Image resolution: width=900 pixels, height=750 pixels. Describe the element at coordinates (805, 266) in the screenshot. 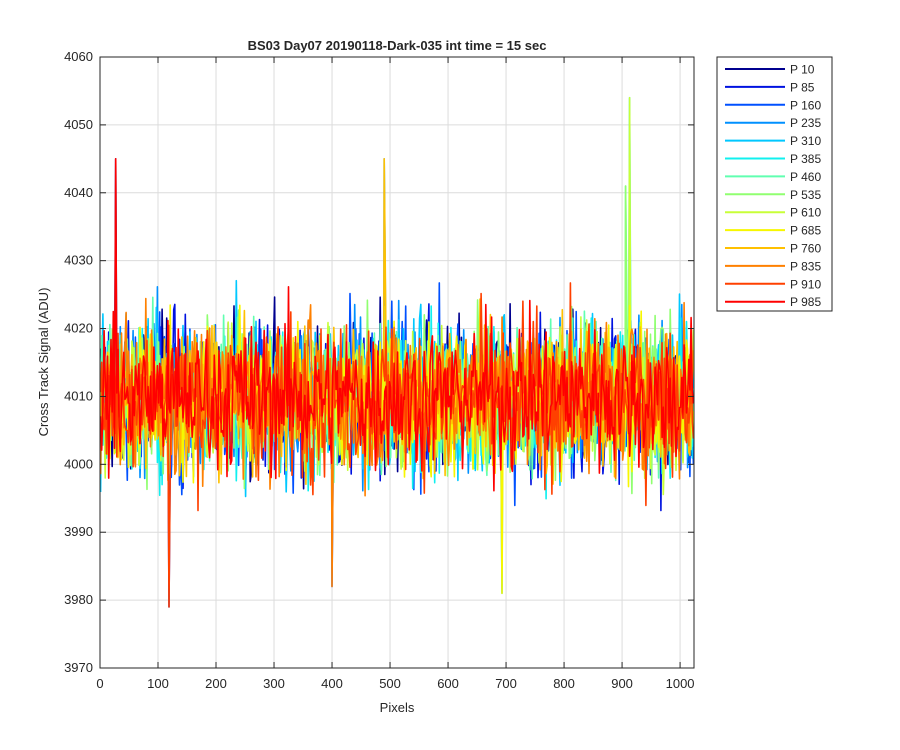

I see `legend-label: P 835` at that location.